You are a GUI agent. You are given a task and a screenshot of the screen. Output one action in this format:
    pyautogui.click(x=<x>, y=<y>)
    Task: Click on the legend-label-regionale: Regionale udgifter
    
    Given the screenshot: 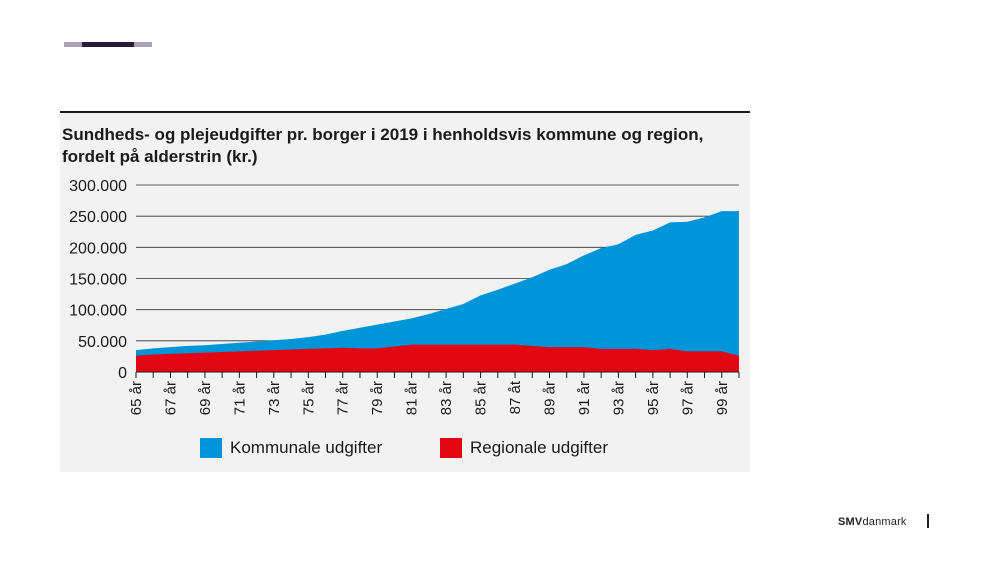 What is the action you would take?
    pyautogui.click(x=539, y=447)
    